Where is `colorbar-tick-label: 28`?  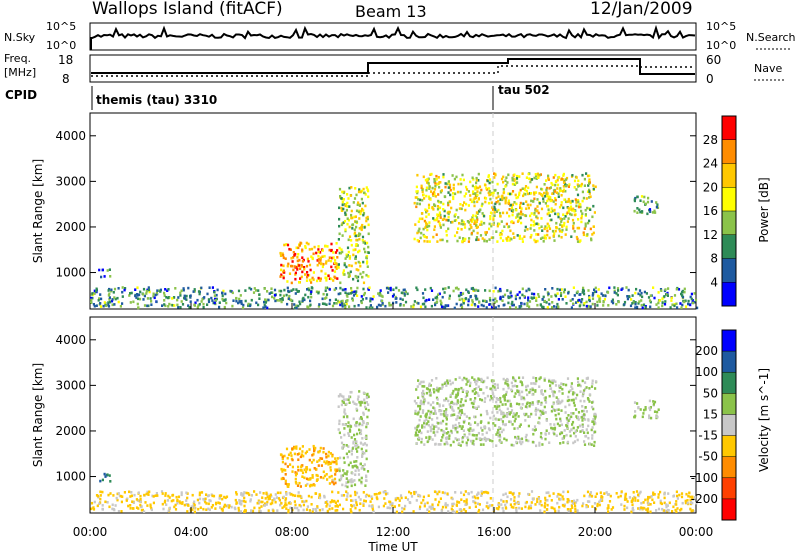 colorbar-tick-label: 28 is located at coordinates (710, 140).